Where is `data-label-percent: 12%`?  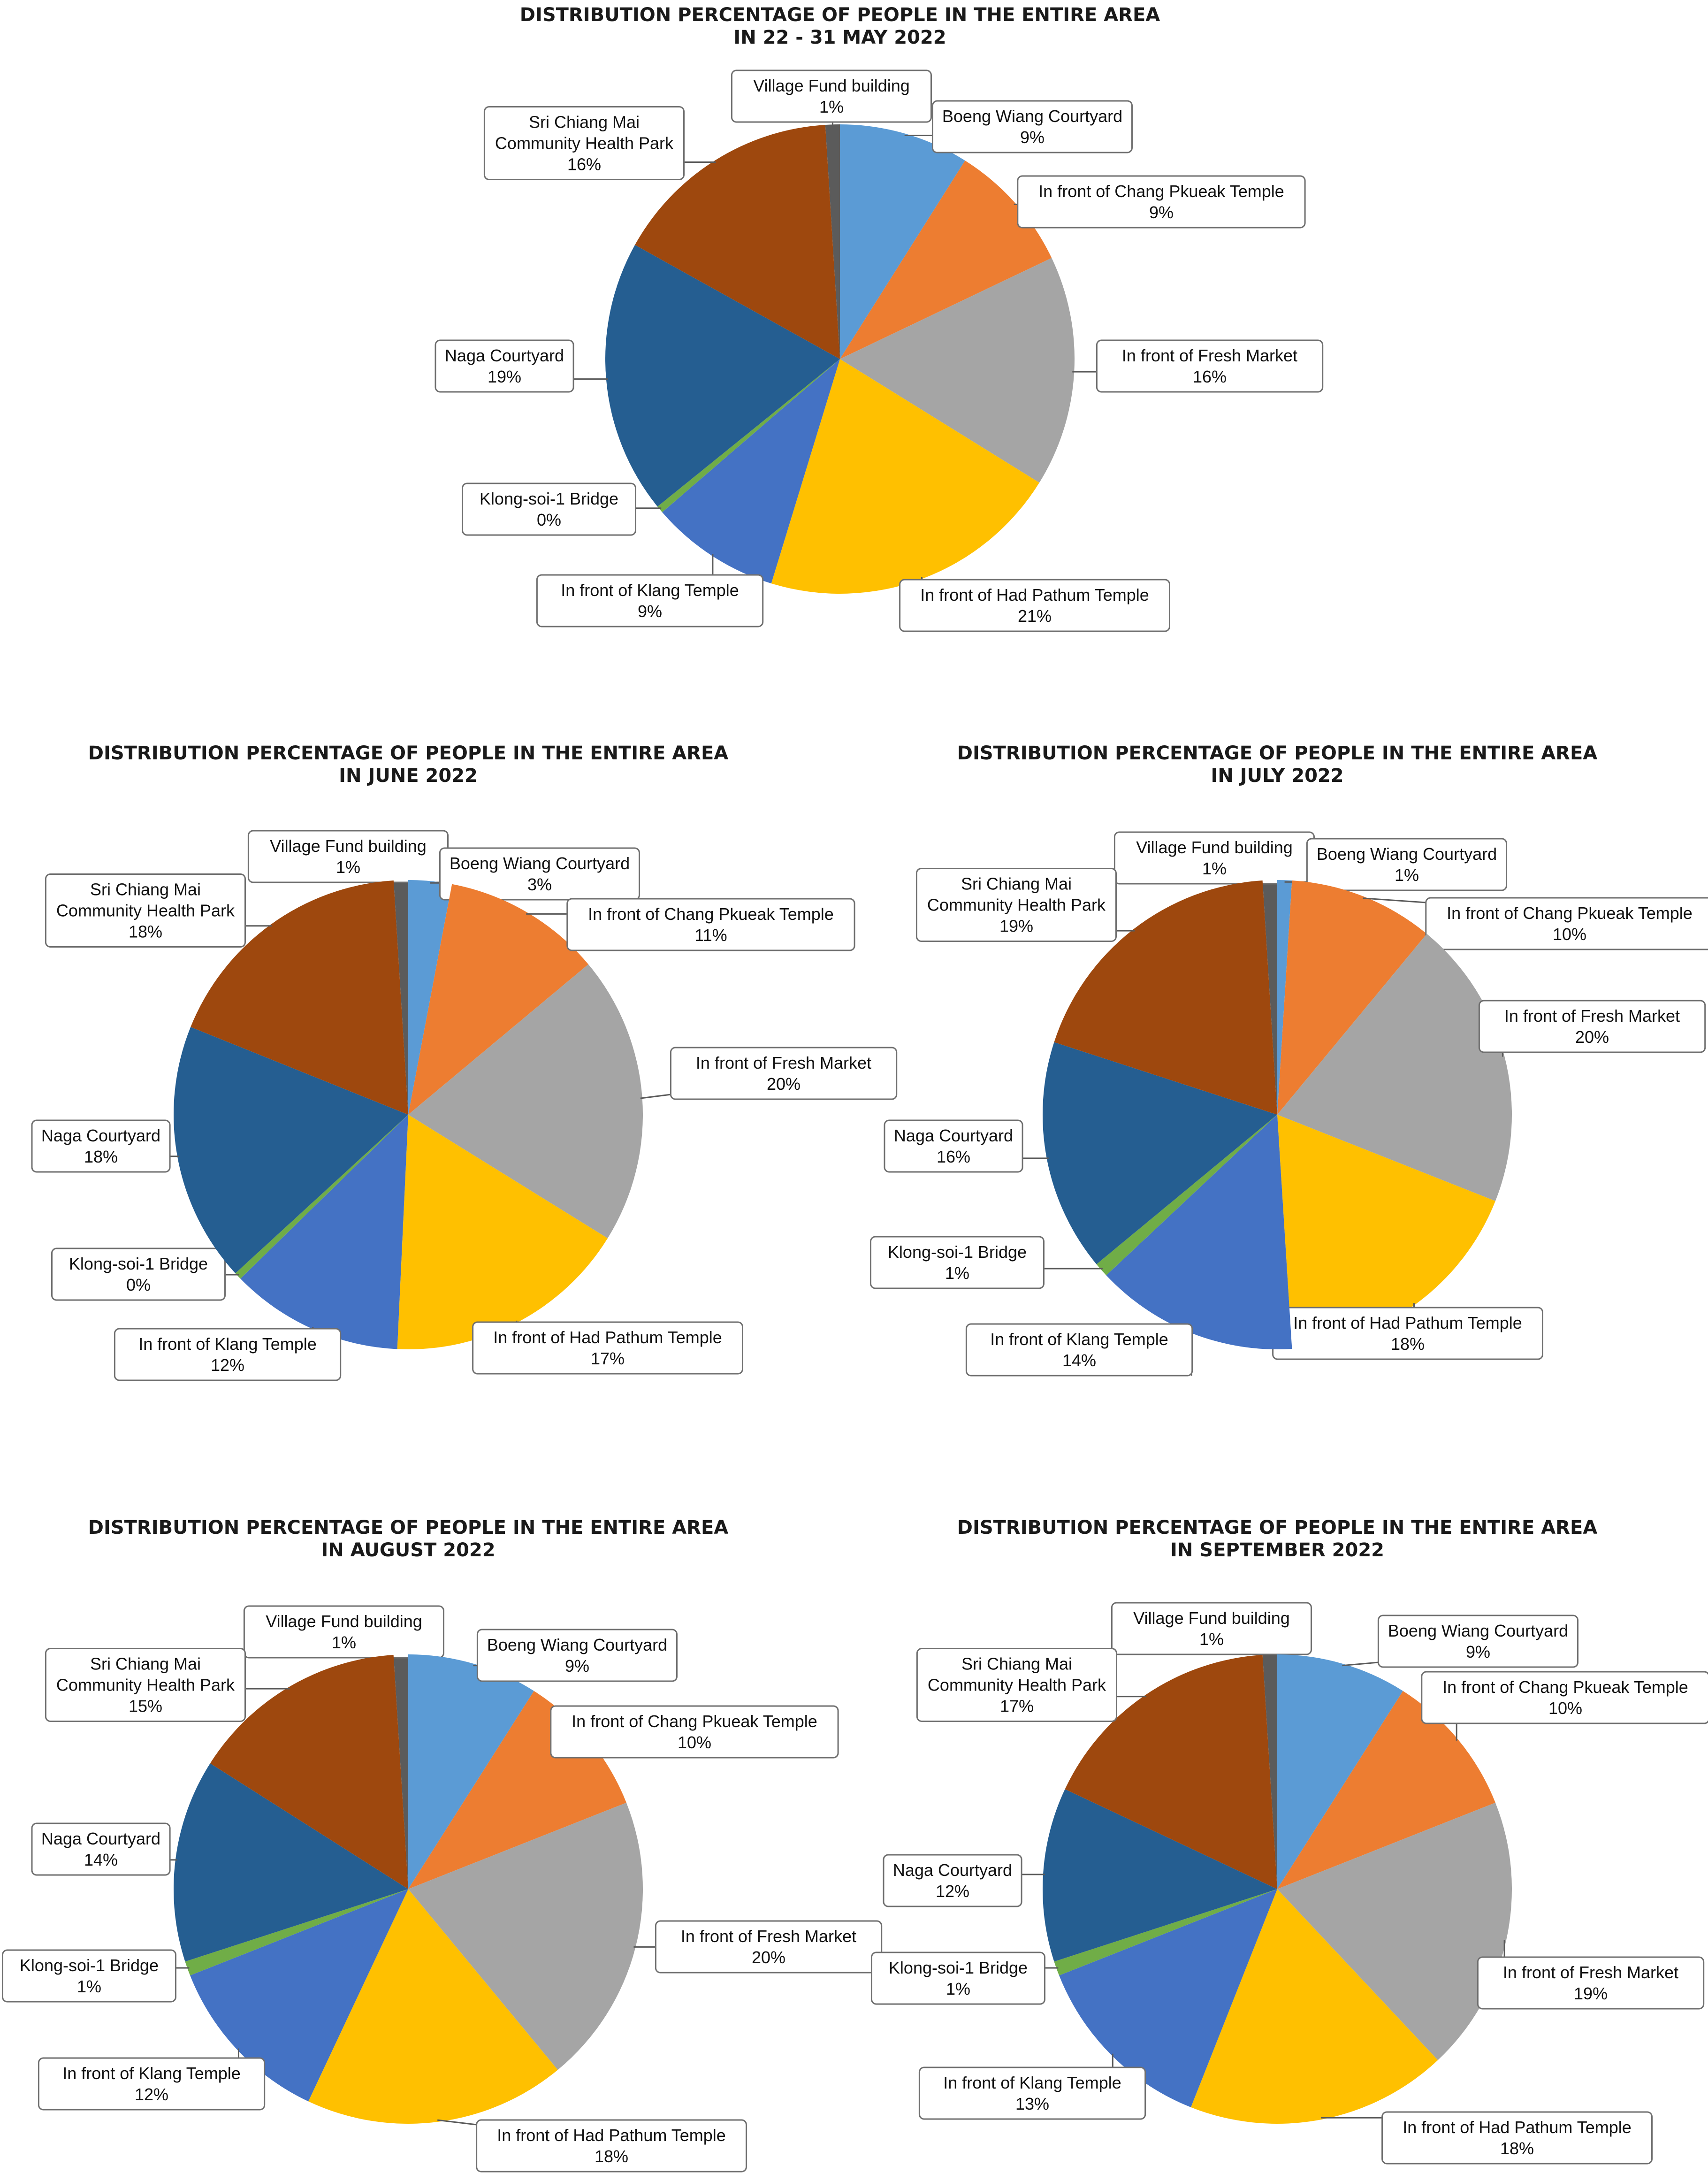 data-label-percent: 12% is located at coordinates (952, 1891).